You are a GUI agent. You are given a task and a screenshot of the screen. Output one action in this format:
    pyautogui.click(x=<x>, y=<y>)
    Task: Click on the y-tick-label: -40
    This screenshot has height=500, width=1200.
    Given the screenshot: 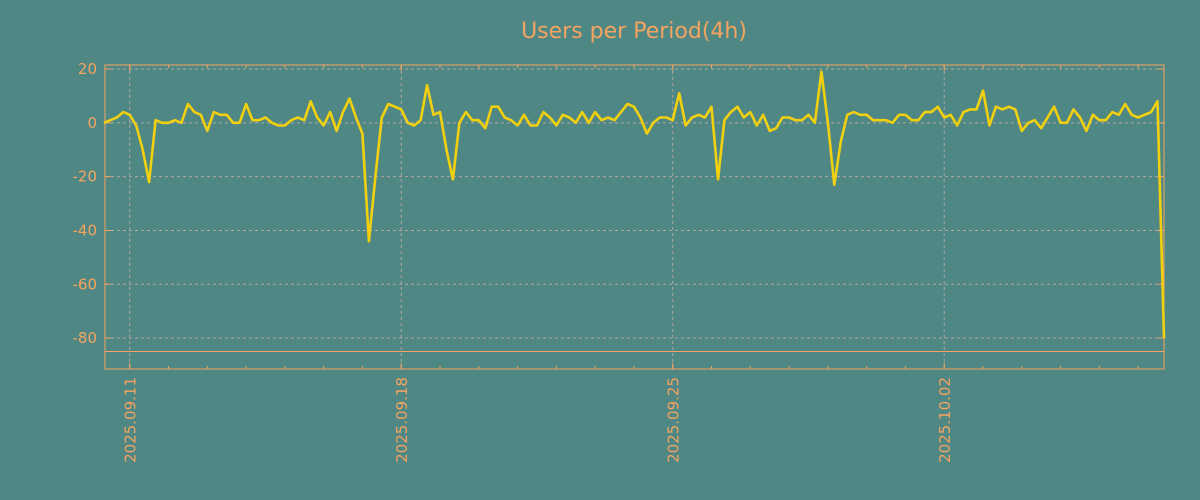 What is the action you would take?
    pyautogui.click(x=85, y=230)
    